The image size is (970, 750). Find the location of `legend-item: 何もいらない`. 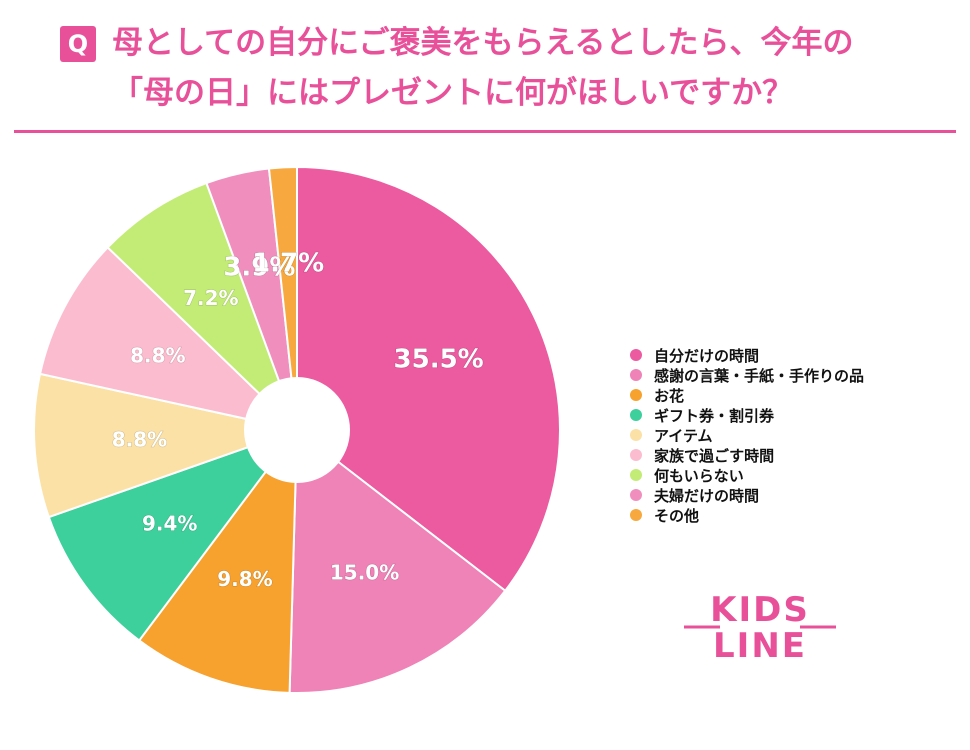

legend-item: 何もいらない is located at coordinates (747, 475).